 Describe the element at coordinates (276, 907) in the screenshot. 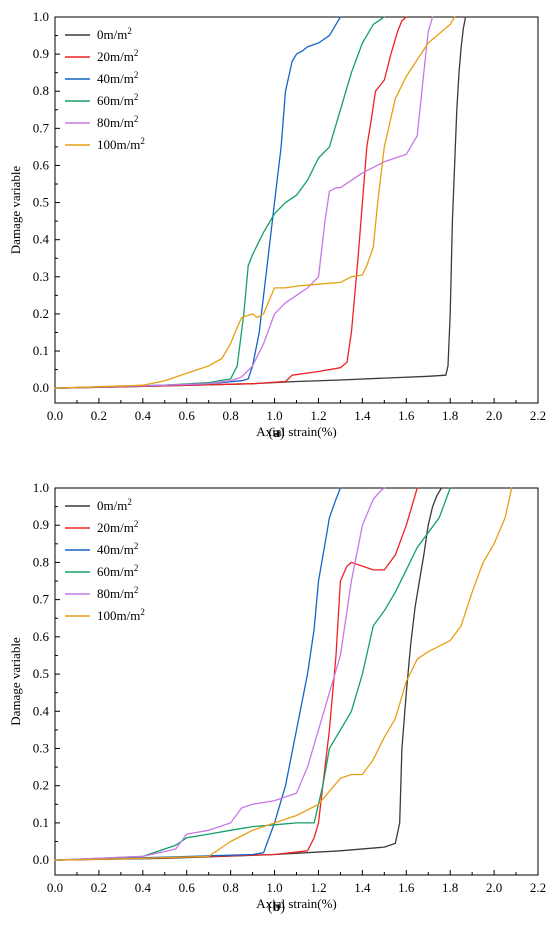

I see `panel-label: (b)` at that location.